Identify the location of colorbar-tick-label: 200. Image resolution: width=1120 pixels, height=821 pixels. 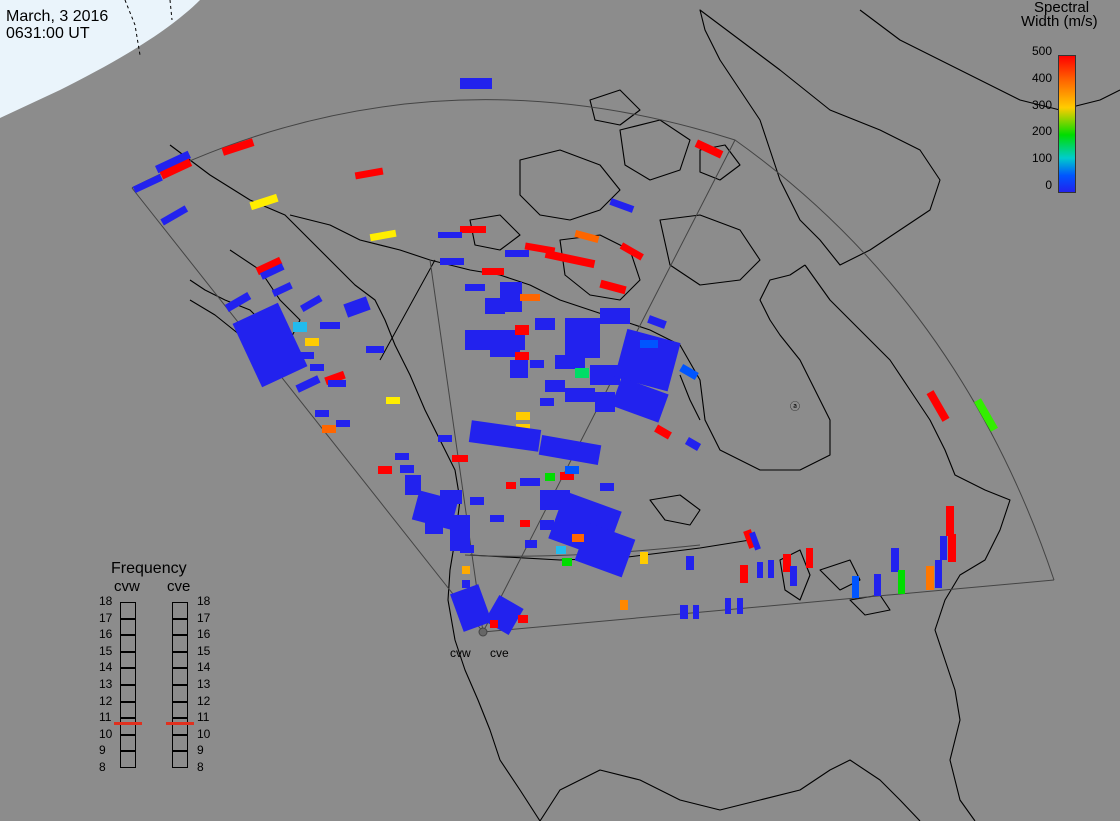
(1041, 131).